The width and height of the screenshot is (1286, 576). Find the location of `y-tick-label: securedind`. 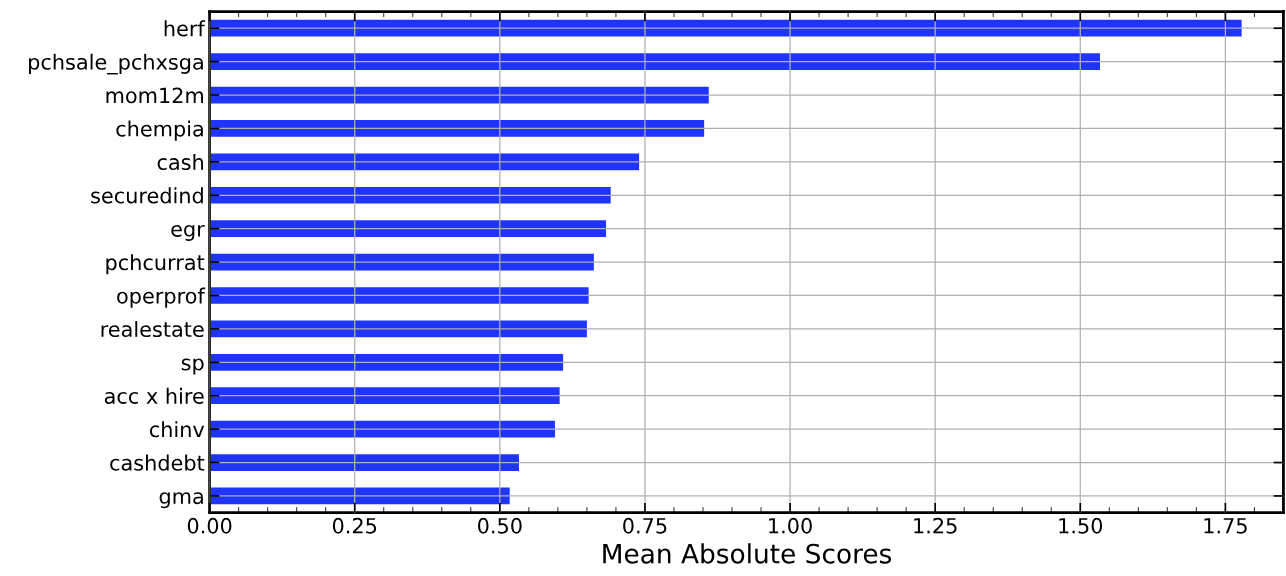

y-tick-label: securedind is located at coordinates (147, 195).